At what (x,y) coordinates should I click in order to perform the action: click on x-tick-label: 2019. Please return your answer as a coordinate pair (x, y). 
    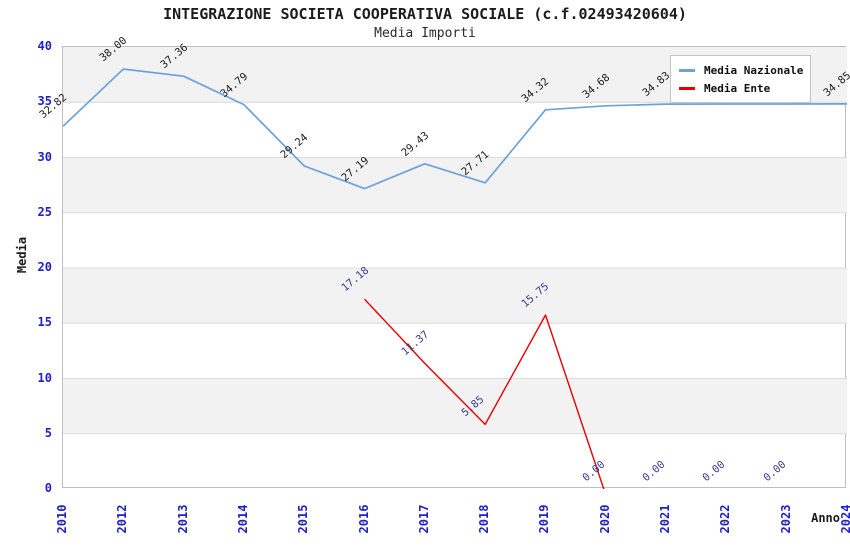
    Looking at the image, I should click on (544, 519).